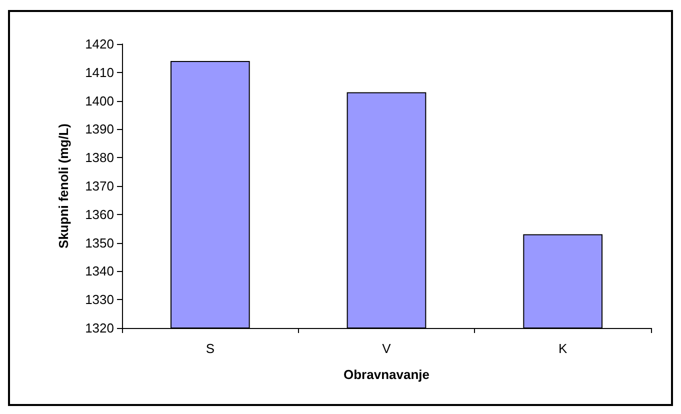  I want to click on x-tick-label: V, so click(387, 348).